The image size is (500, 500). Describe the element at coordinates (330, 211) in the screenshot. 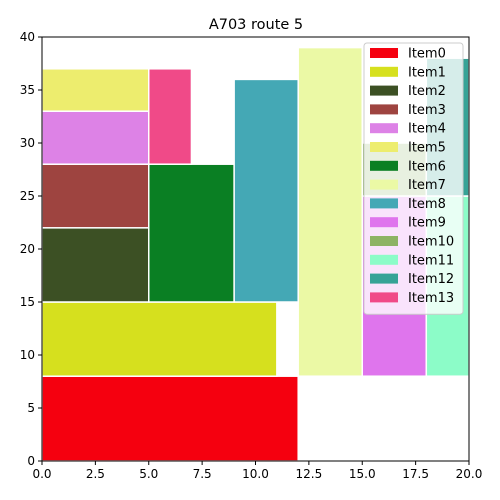

I see `rect-item7` at that location.